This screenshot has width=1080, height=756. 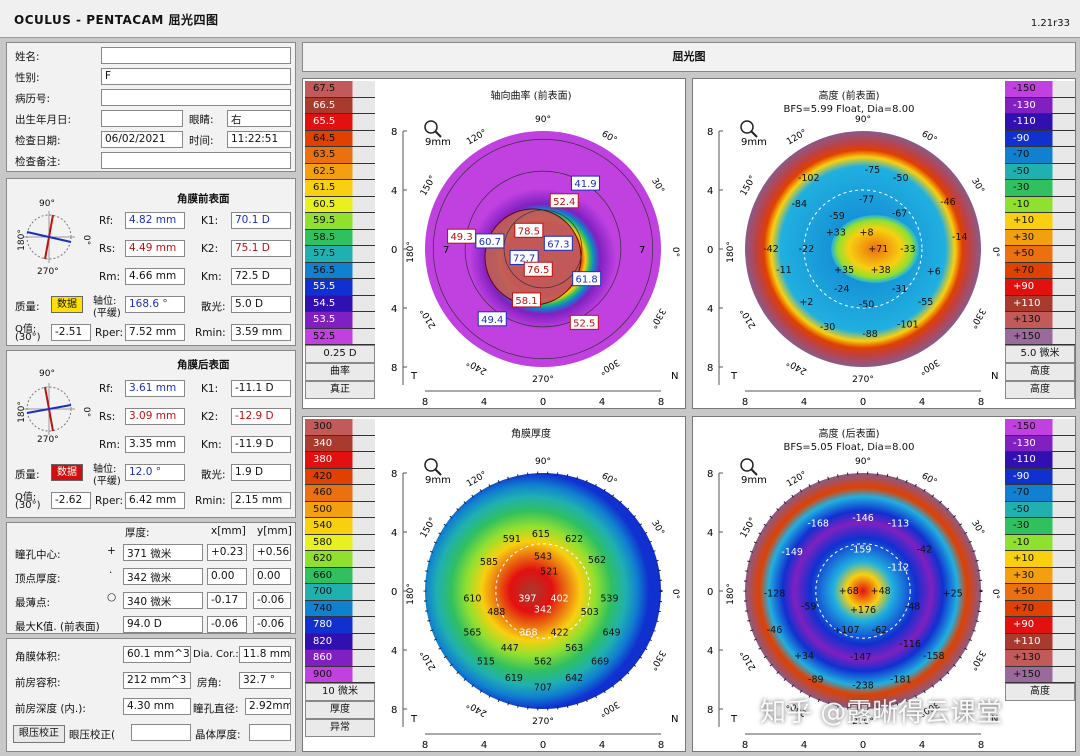 What do you see at coordinates (57, 627) in the screenshot?
I see `pachy-kmax-label: 最大K值. (前表面)` at bounding box center [57, 627].